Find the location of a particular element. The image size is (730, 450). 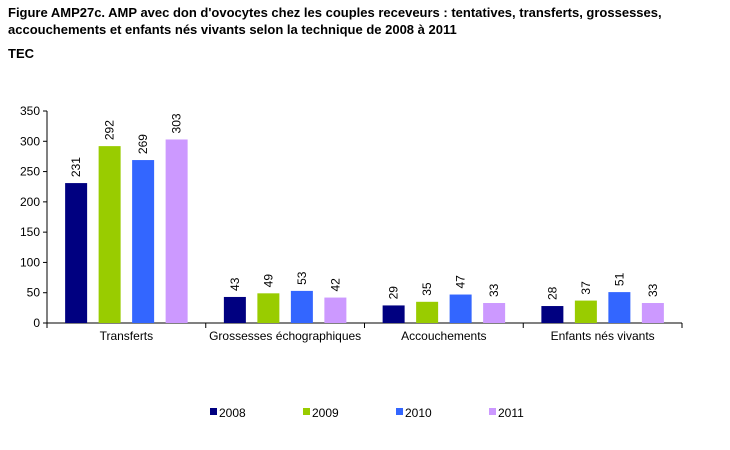

legend-label: 2010 is located at coordinates (418, 413).